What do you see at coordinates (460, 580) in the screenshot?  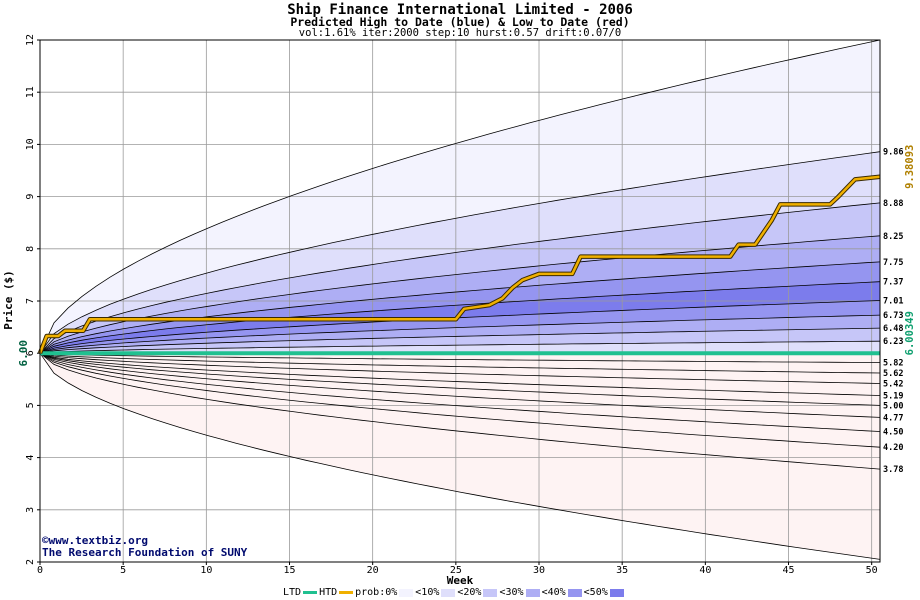 I see `x-axis-label: Week` at bounding box center [460, 580].